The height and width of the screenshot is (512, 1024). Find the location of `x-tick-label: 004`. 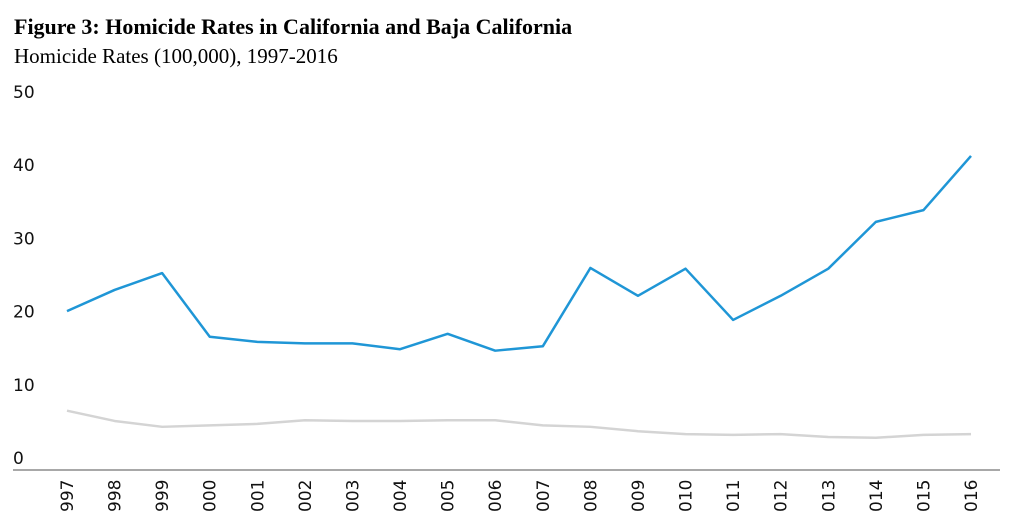

x-tick-label: 004 is located at coordinates (401, 496).